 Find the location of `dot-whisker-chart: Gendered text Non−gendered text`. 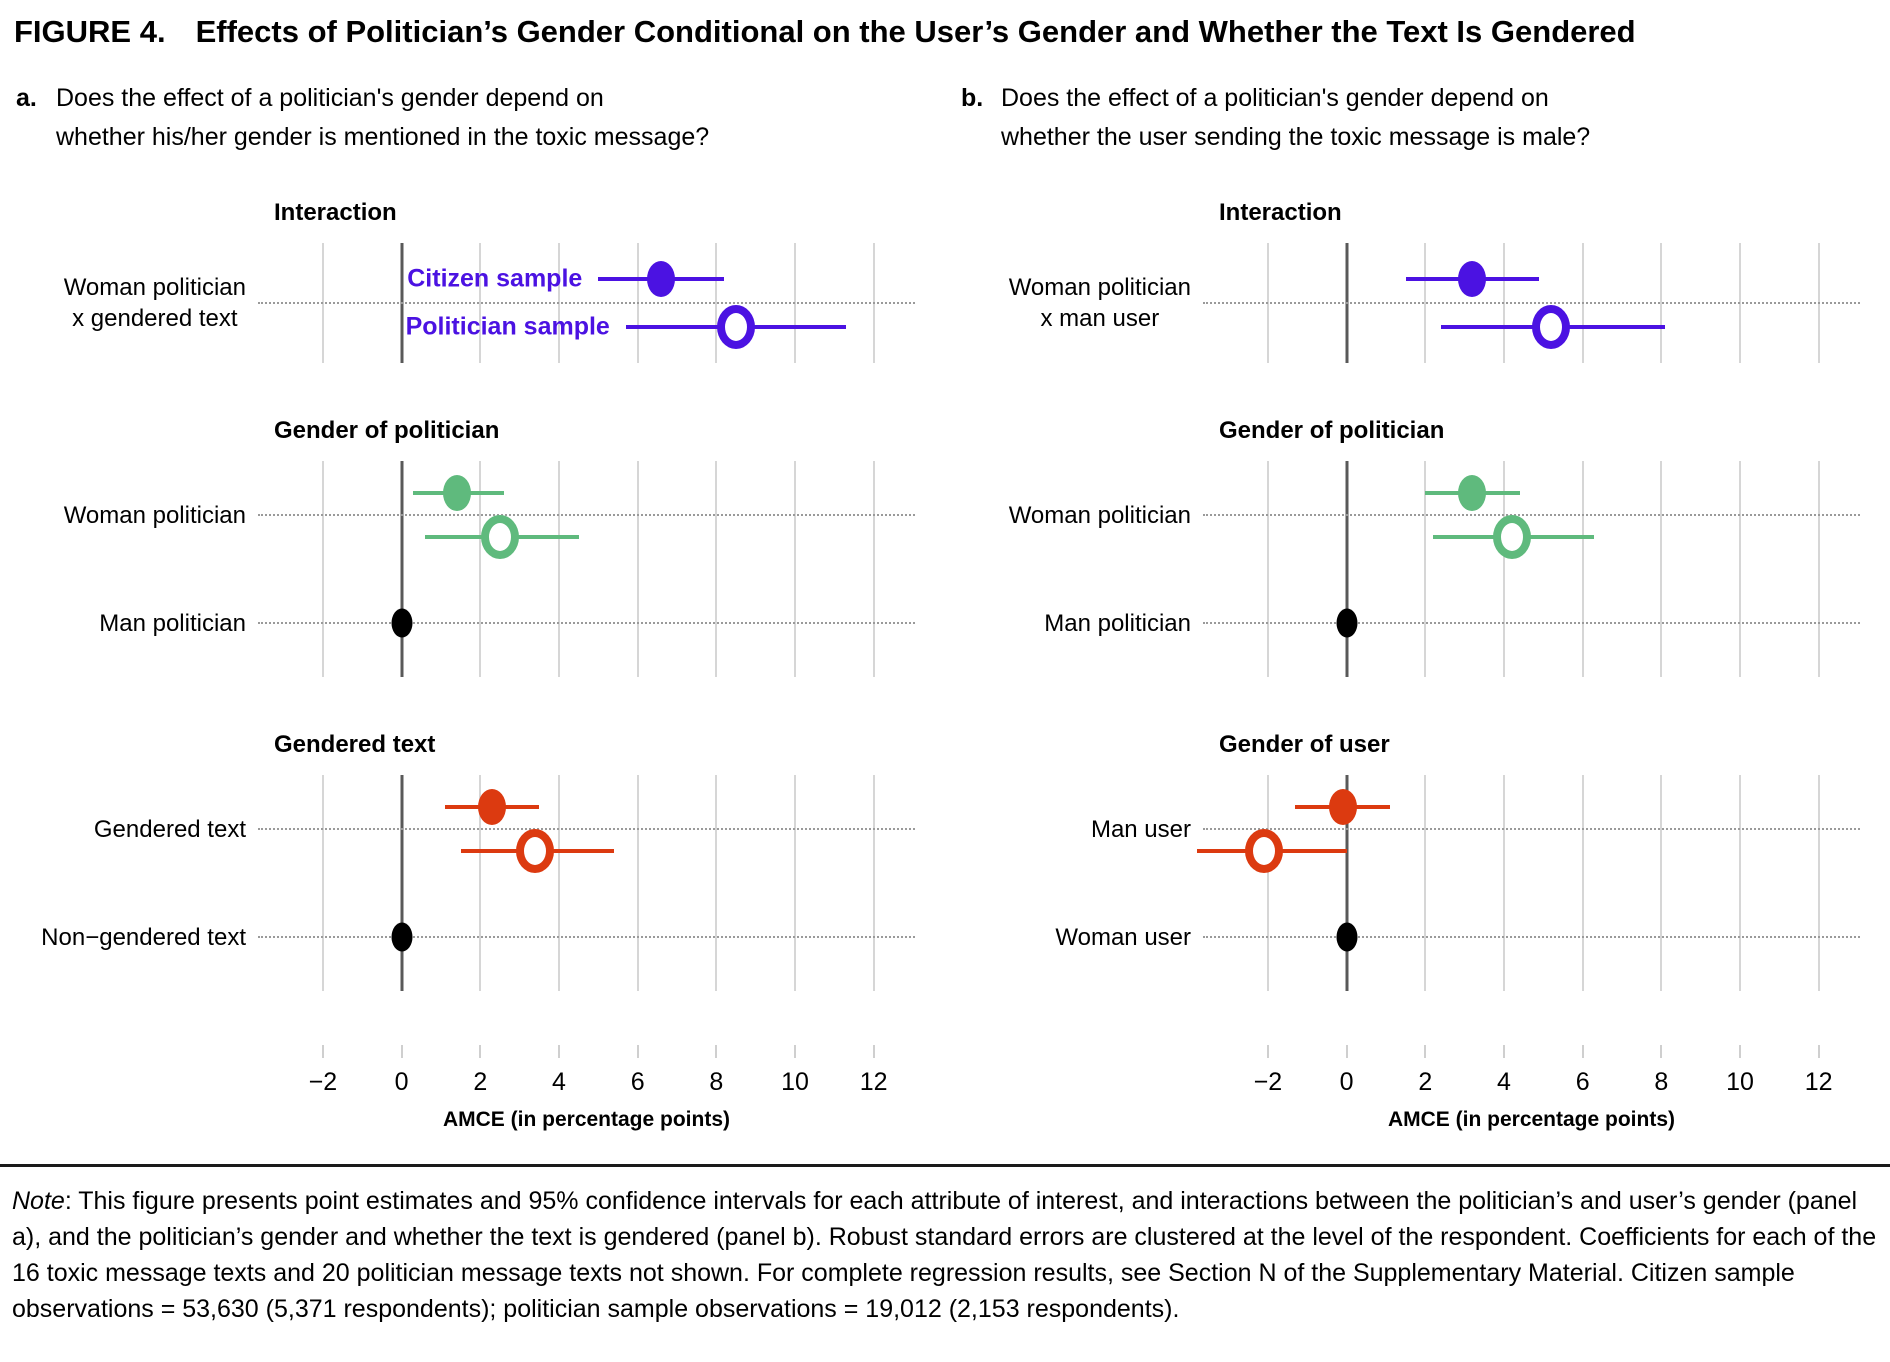

dot-whisker-chart: Gendered text Non−gendered text is located at coordinates (457, 883).